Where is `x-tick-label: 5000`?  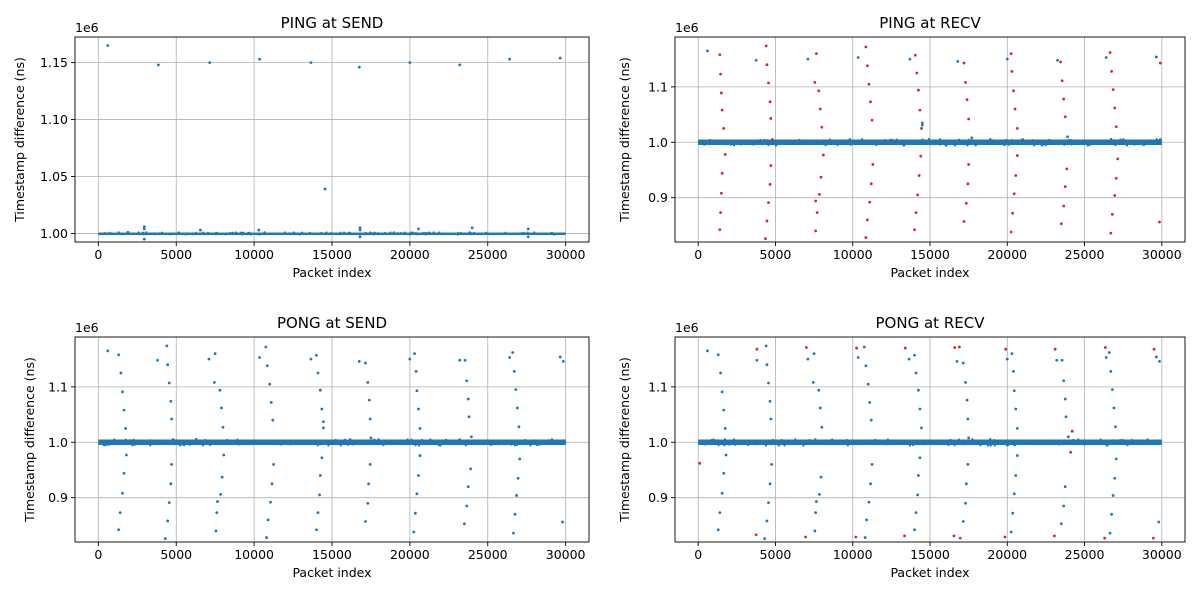 x-tick-label: 5000 is located at coordinates (176, 554).